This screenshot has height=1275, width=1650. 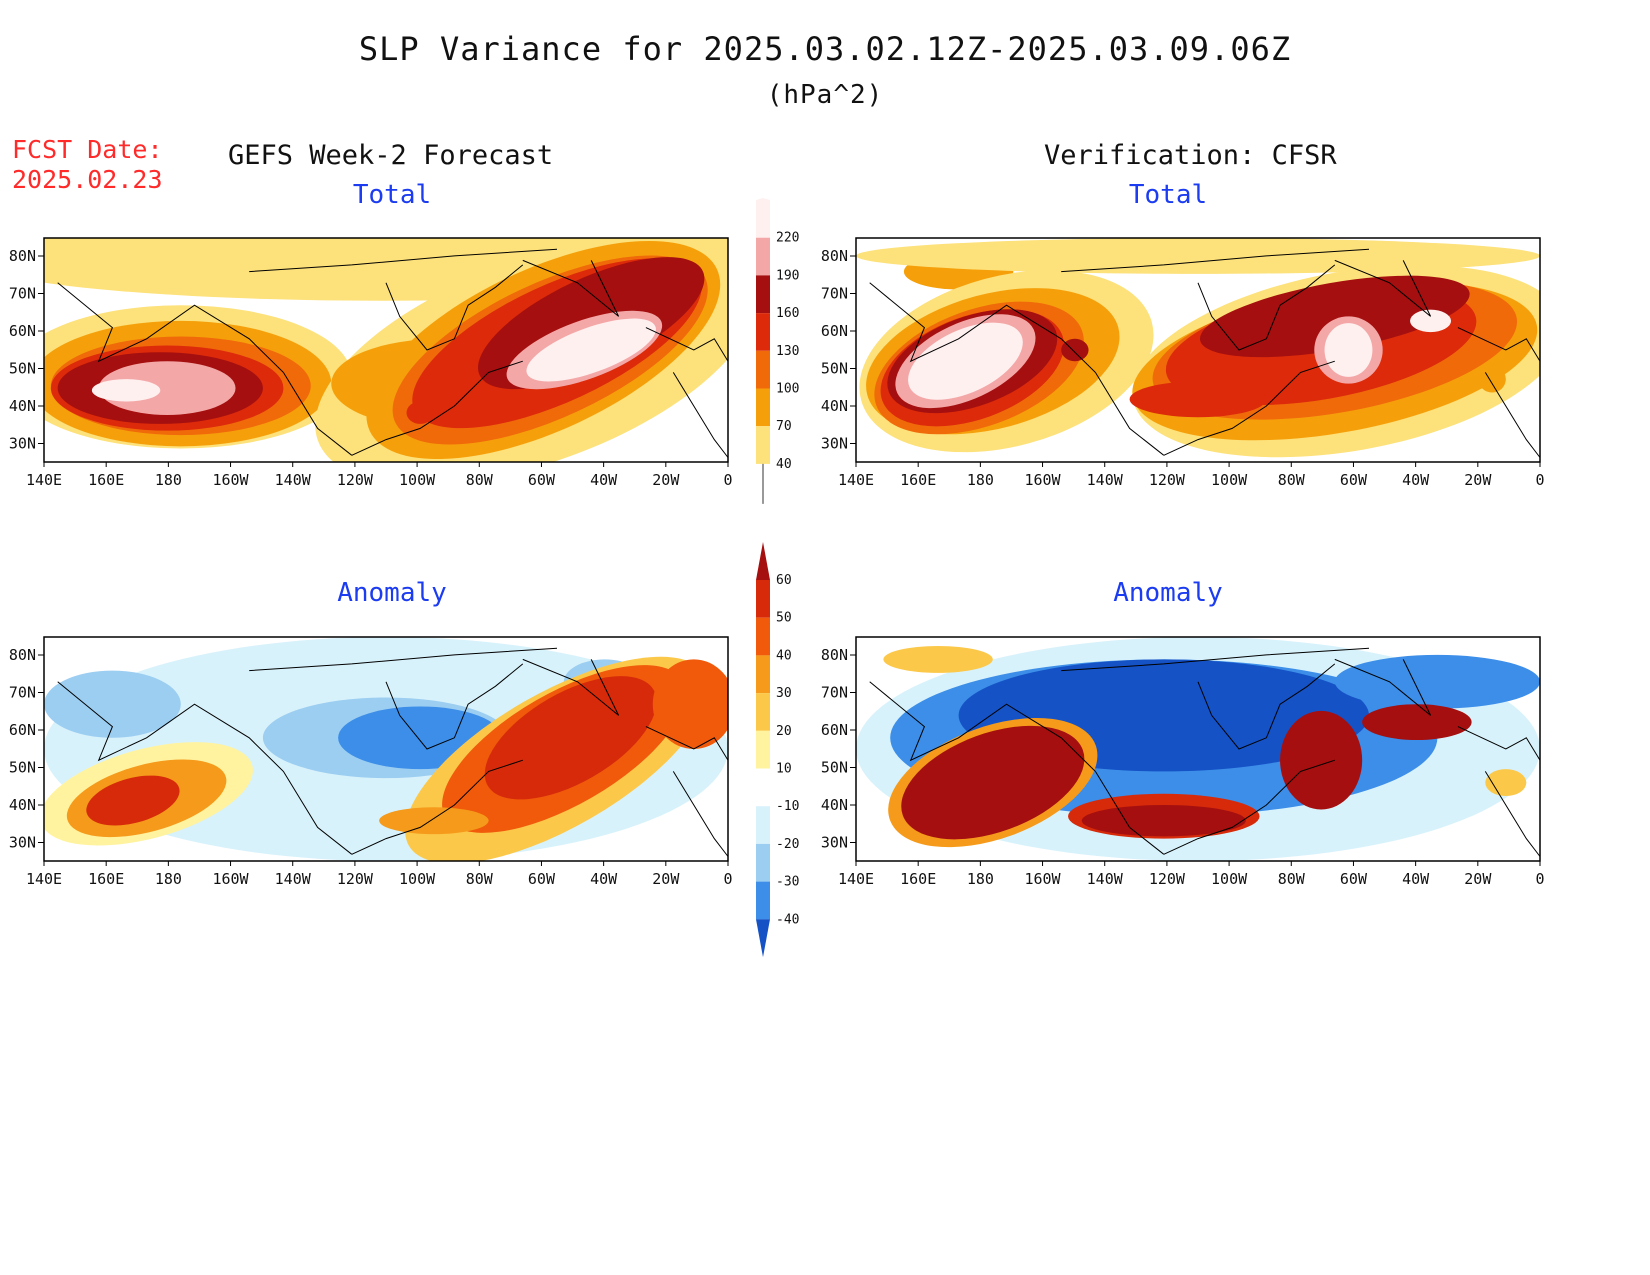 I want to click on colorbar-label: 40, so click(x=784, y=655).